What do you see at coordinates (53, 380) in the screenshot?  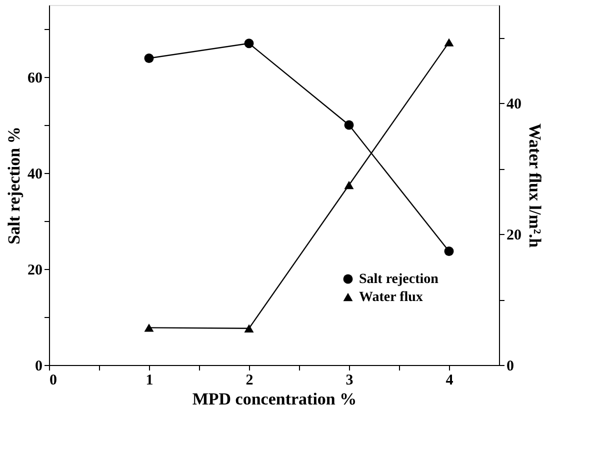 I see `x-tick-label: 0` at bounding box center [53, 380].